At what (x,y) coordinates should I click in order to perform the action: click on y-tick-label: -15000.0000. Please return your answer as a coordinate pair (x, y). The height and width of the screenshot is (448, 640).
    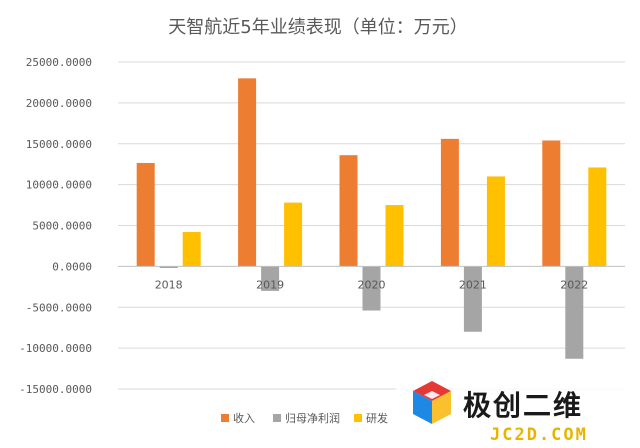
    Looking at the image, I should click on (55, 389).